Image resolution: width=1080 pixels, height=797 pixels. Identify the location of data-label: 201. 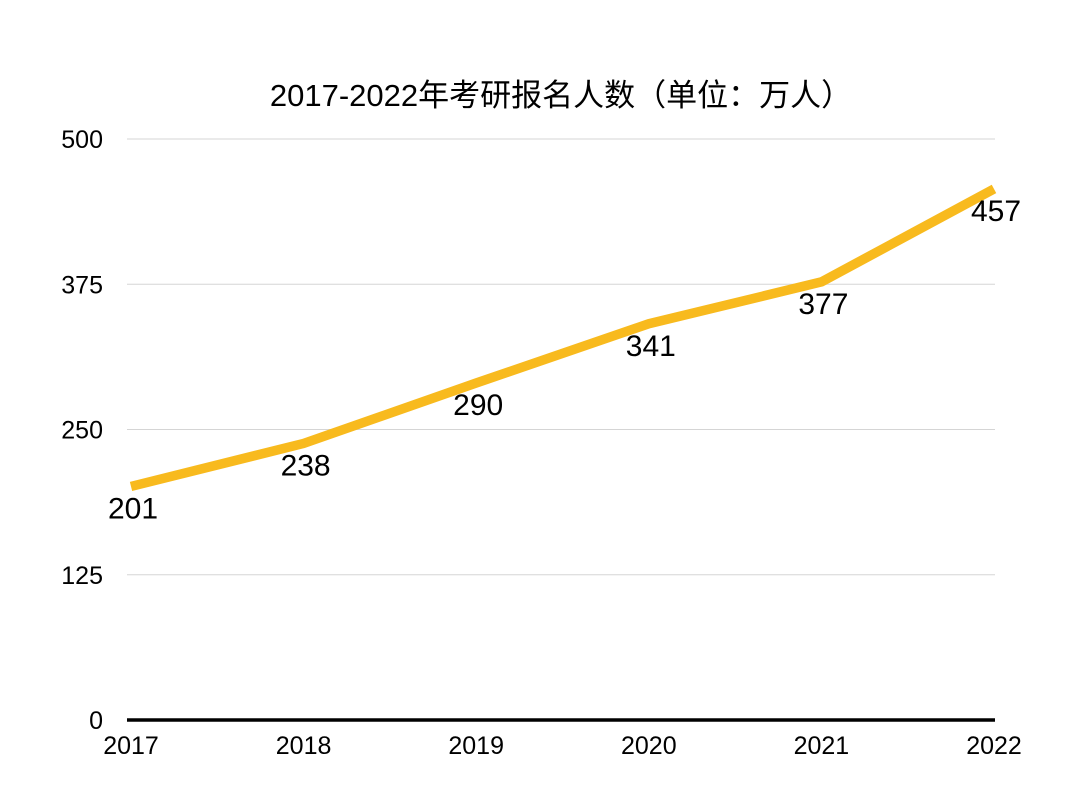
(133, 508).